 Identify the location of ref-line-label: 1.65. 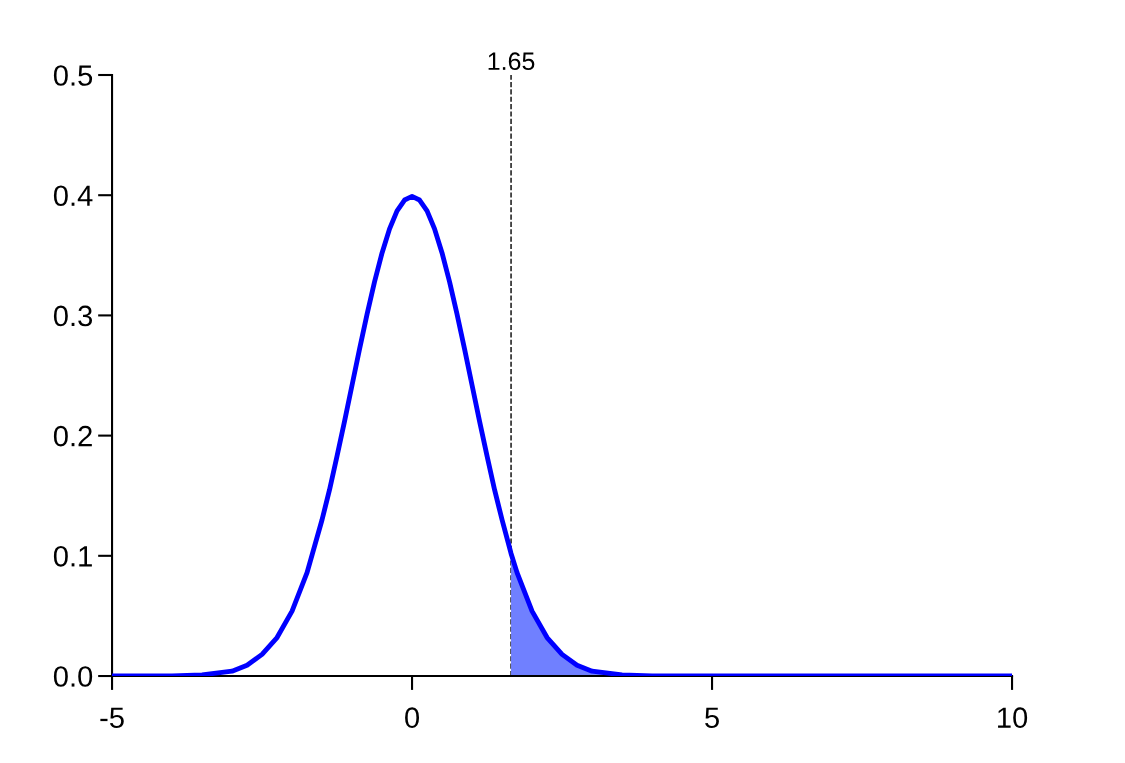
(511, 61).